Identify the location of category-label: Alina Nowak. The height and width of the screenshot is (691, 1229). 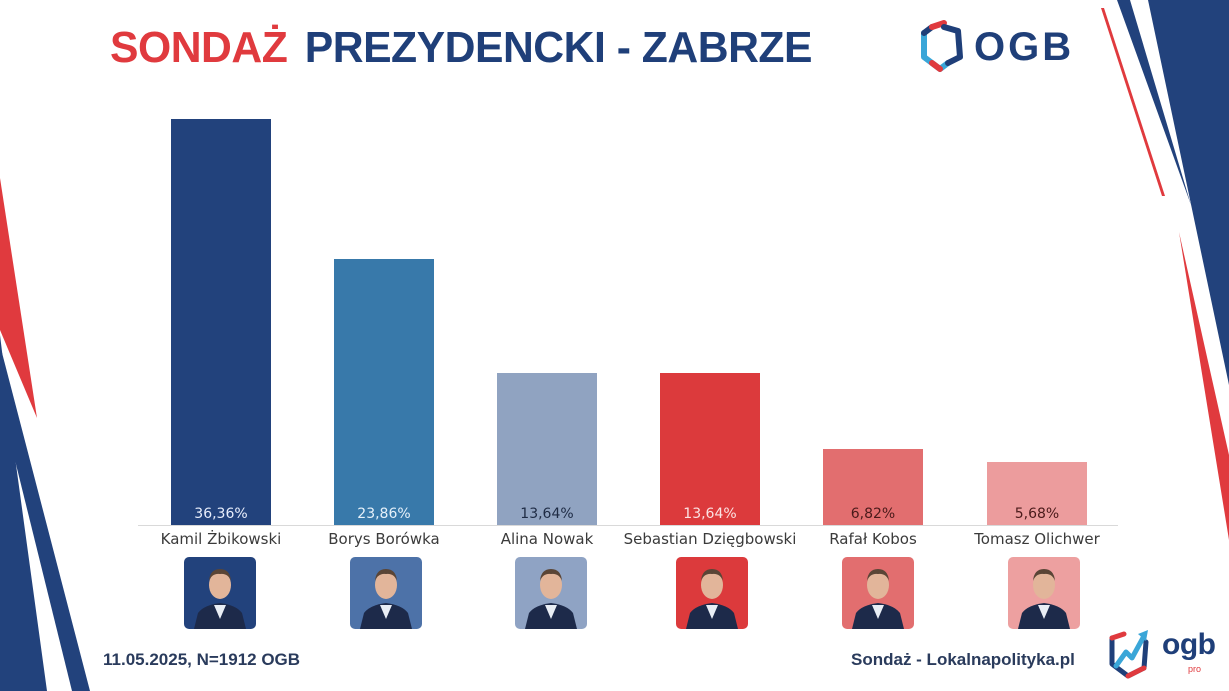
(547, 539).